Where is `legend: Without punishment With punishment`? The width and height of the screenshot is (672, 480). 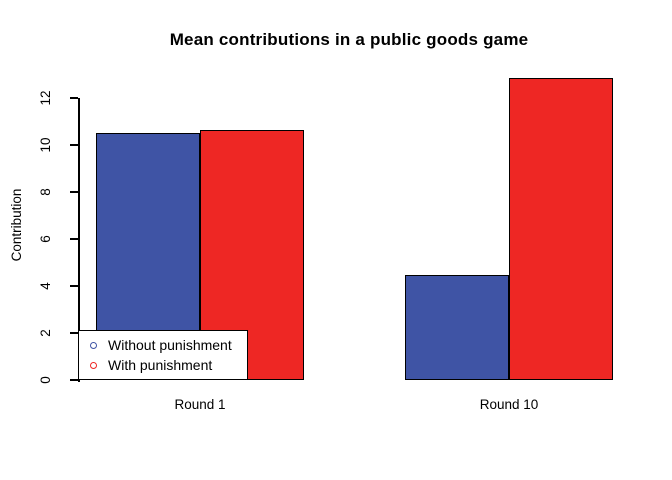
legend: Without punishment With punishment is located at coordinates (163, 355).